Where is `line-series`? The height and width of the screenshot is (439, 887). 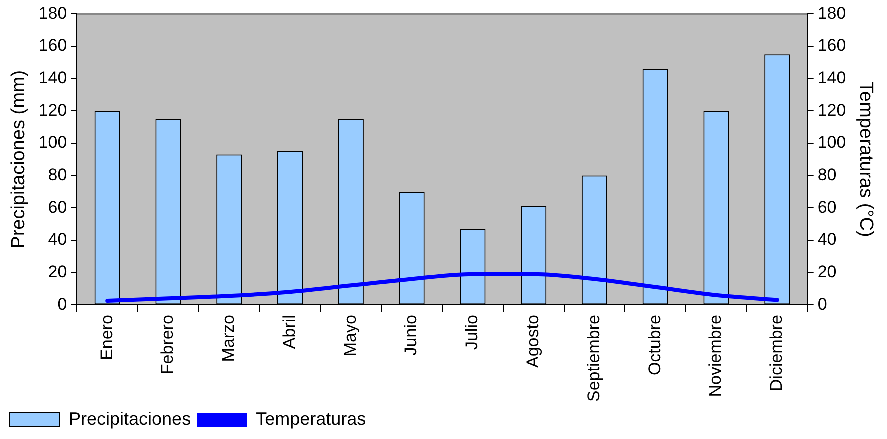 line-series is located at coordinates (443, 288).